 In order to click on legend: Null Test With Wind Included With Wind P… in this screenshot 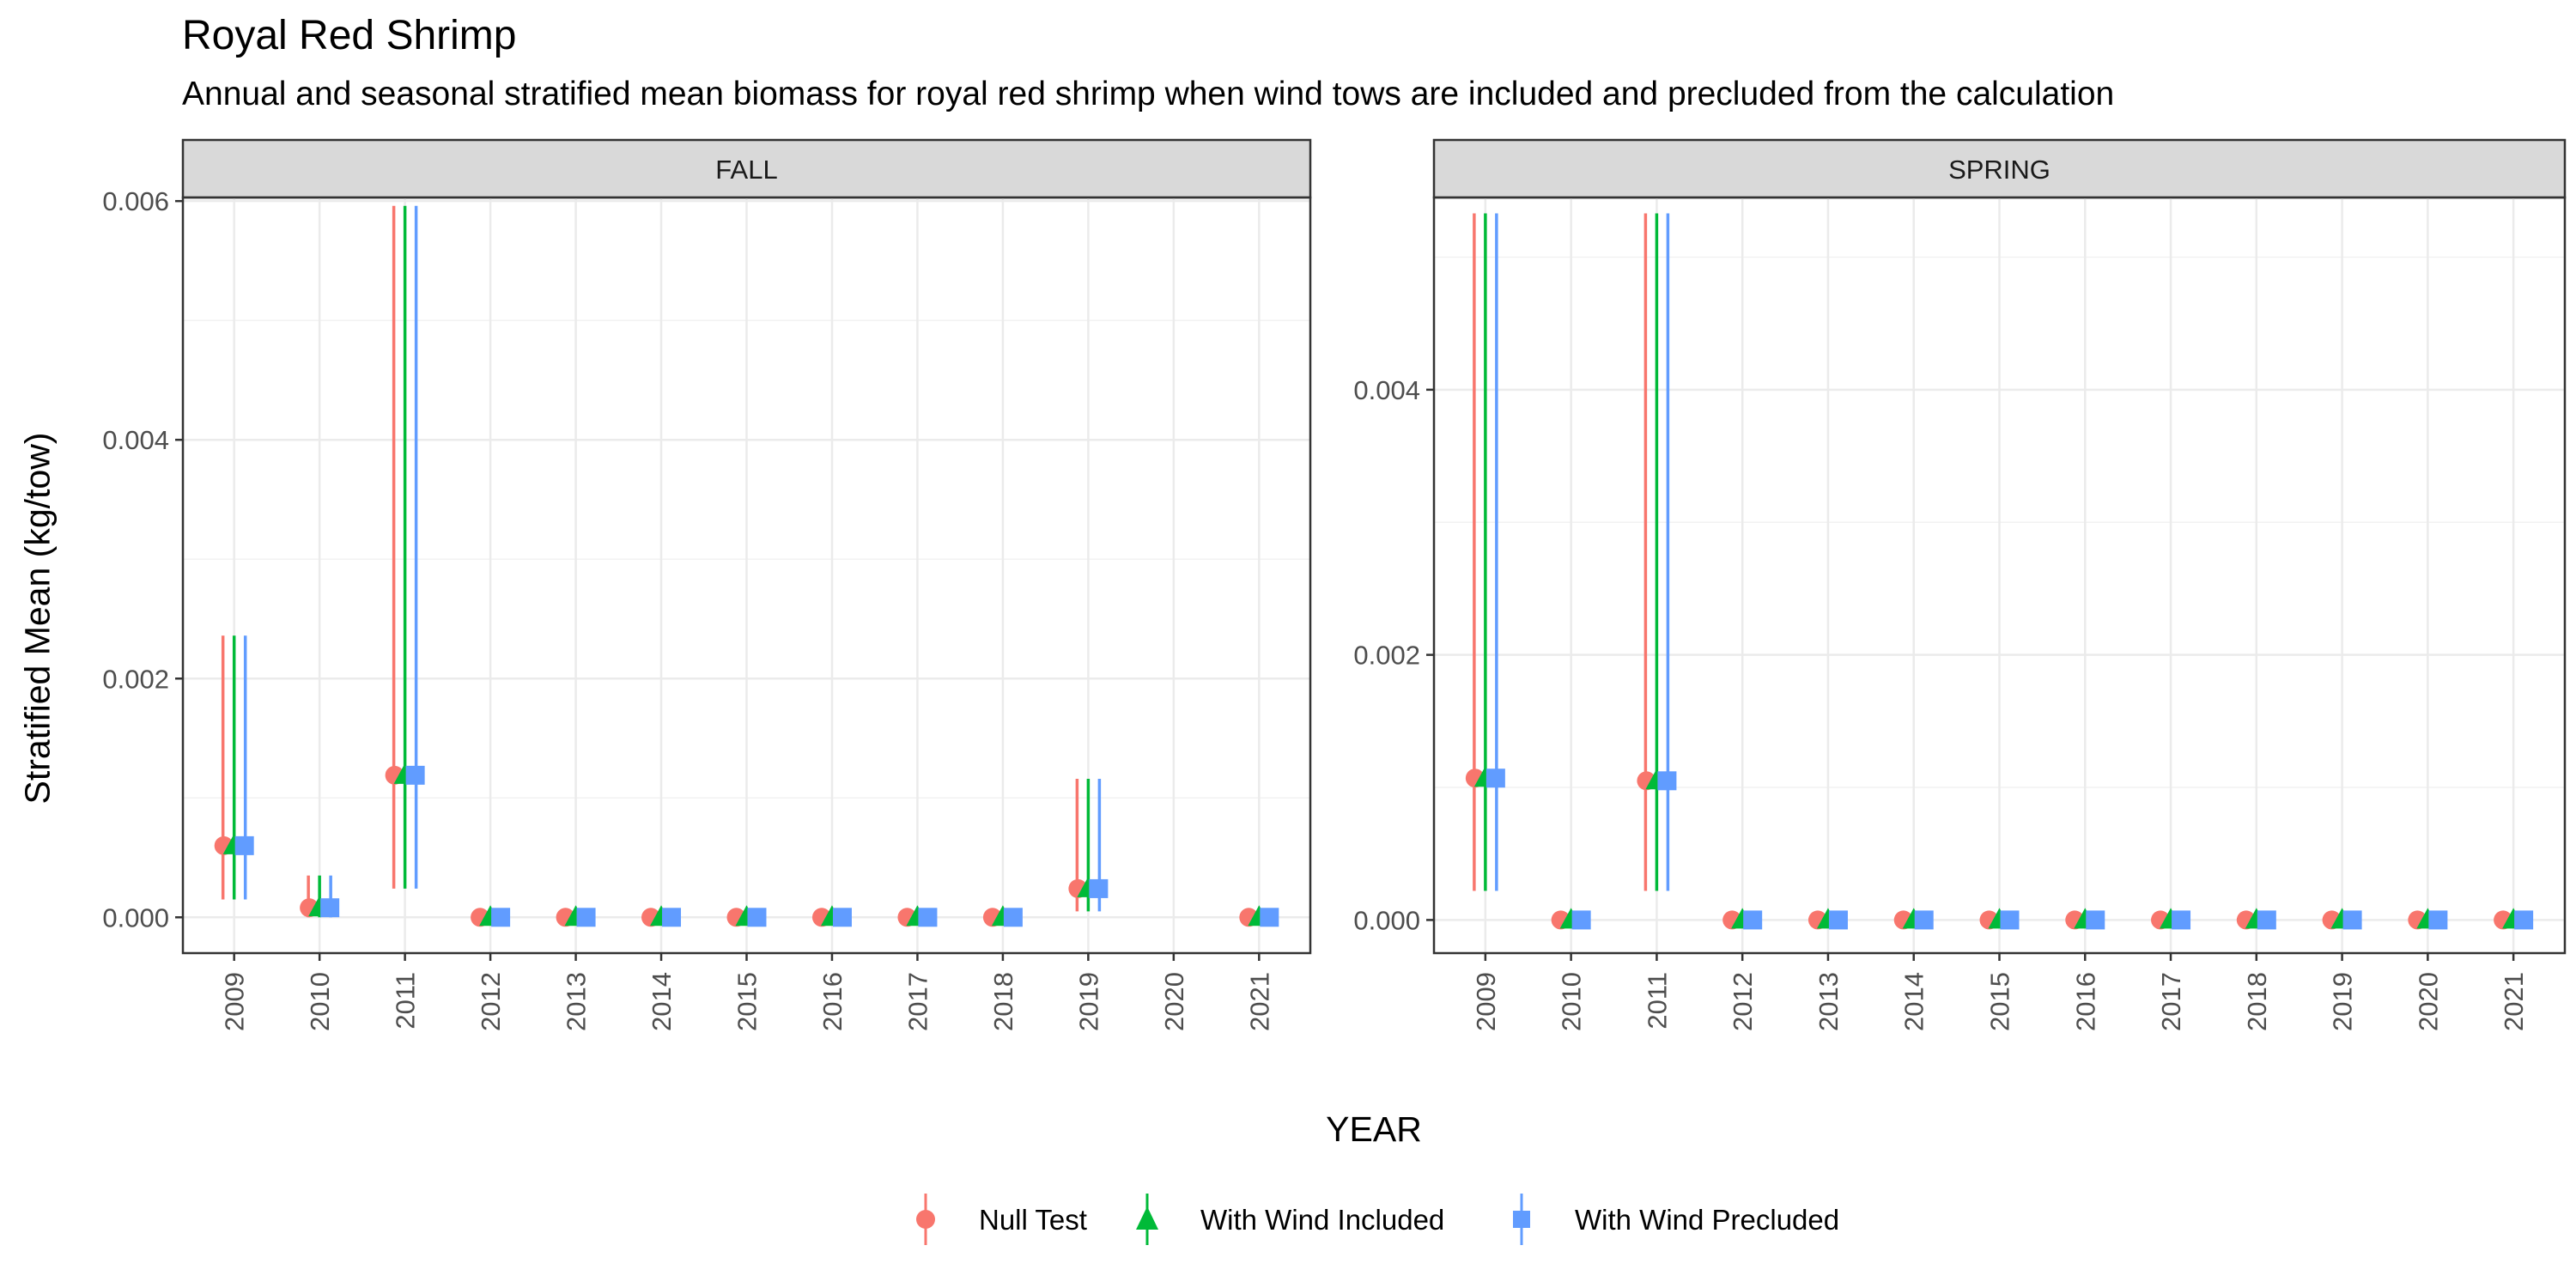, I will do `click(1434, 1219)`.